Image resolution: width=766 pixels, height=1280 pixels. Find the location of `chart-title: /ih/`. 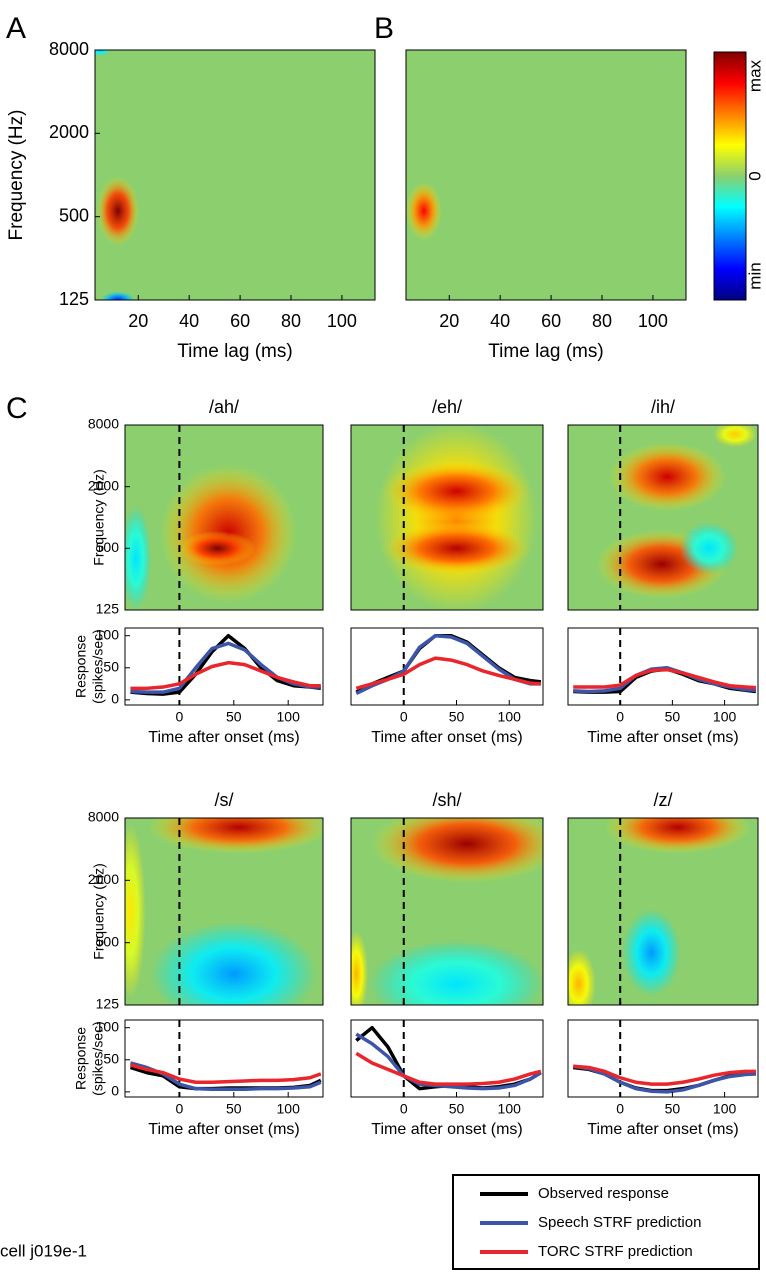

chart-title: /ih/ is located at coordinates (663, 407).